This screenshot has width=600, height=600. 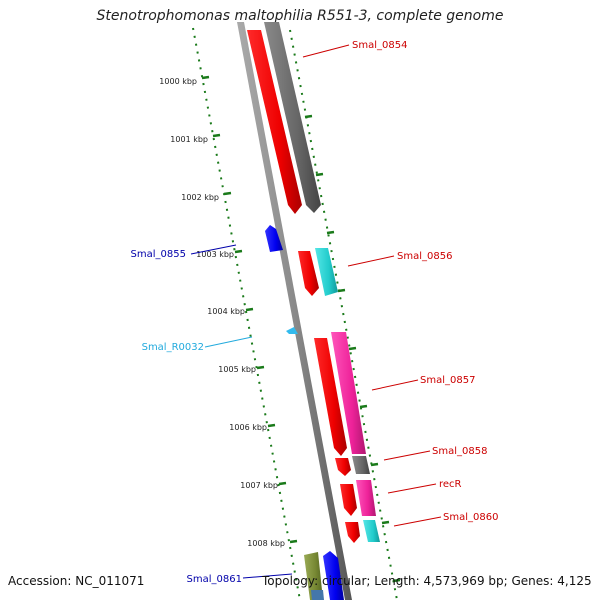 I want to click on kbp-label: 1001 kbp, so click(x=189, y=139).